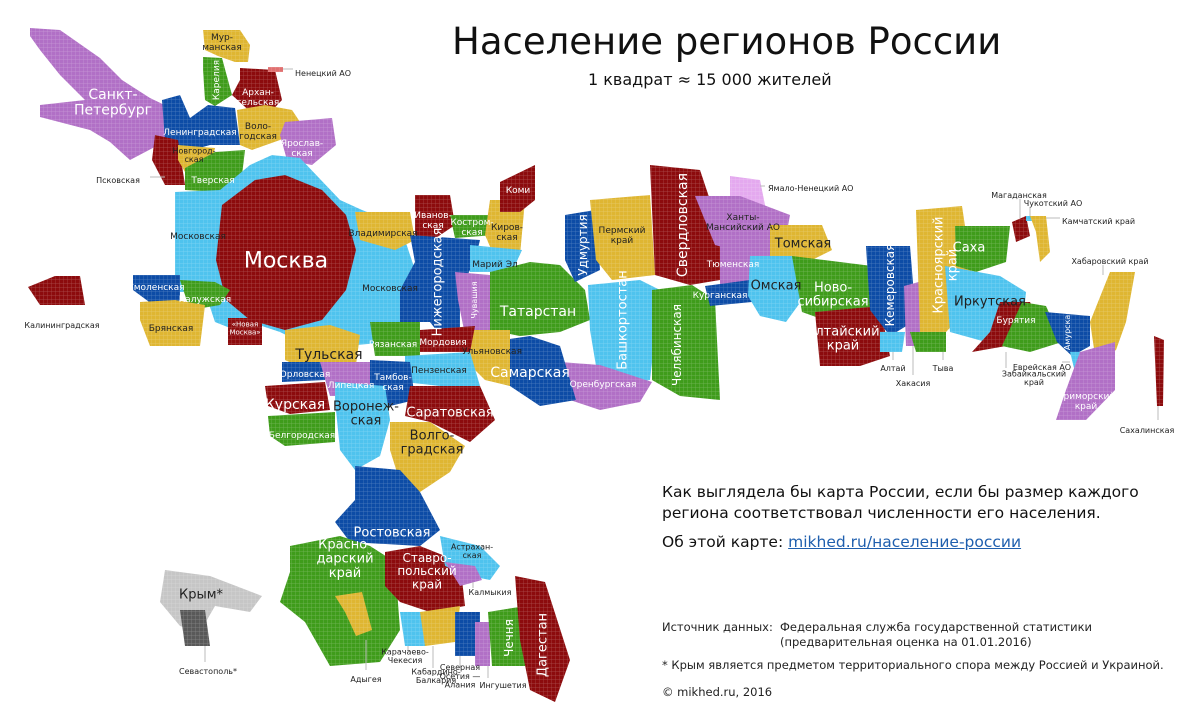 This screenshot has height=727, width=1200. Describe the element at coordinates (432, 435) in the screenshot. I see `region-label-line: Волго-` at that location.